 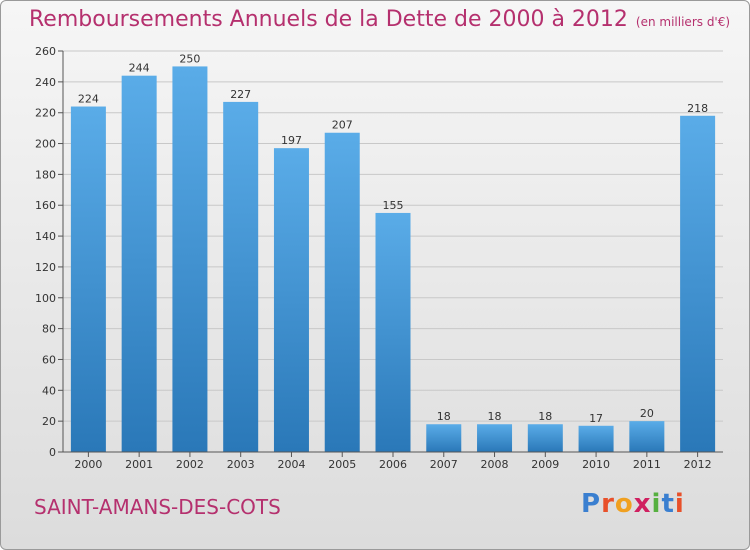 I want to click on x-tick-label: 2010, so click(x=596, y=464).